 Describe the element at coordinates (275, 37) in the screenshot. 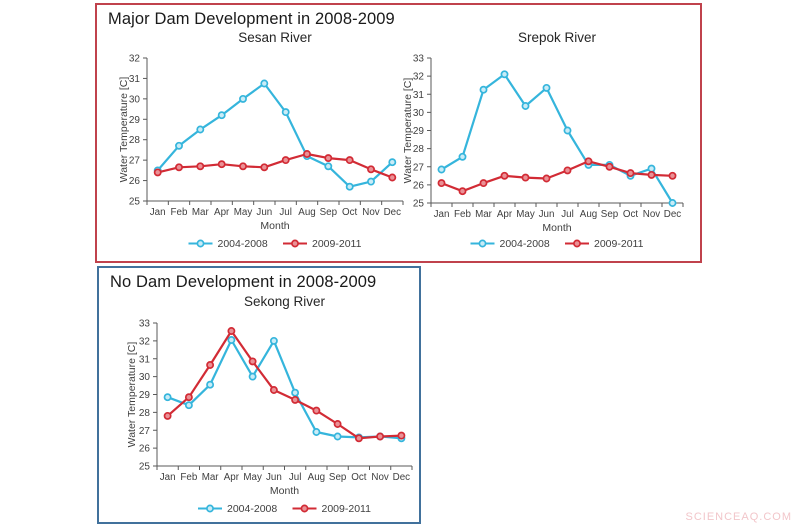

I see `chart-title: Sesan River` at that location.